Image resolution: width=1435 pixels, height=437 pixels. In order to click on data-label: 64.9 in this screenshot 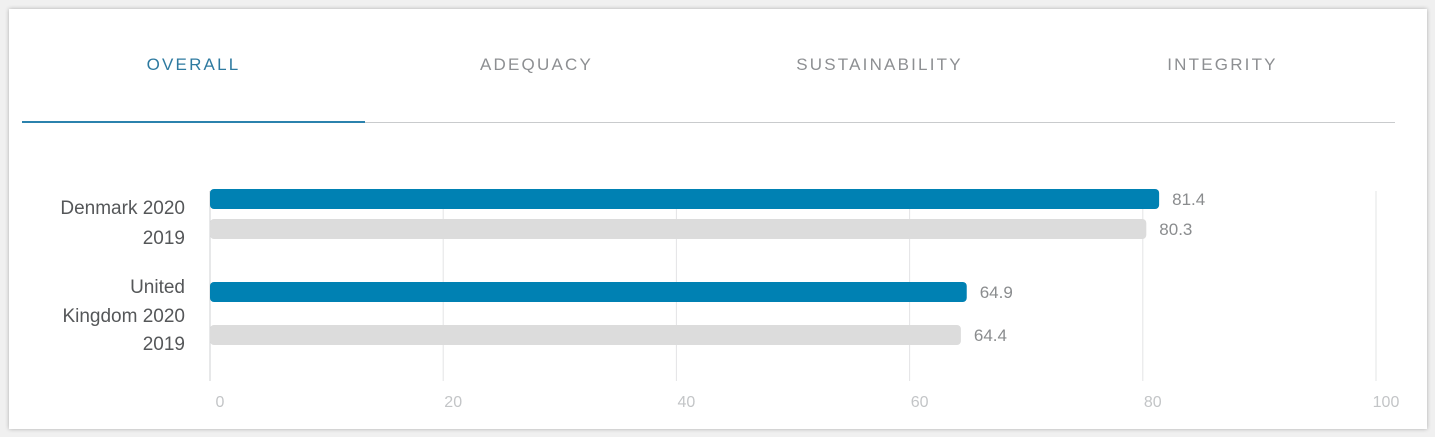, I will do `click(996, 292)`.